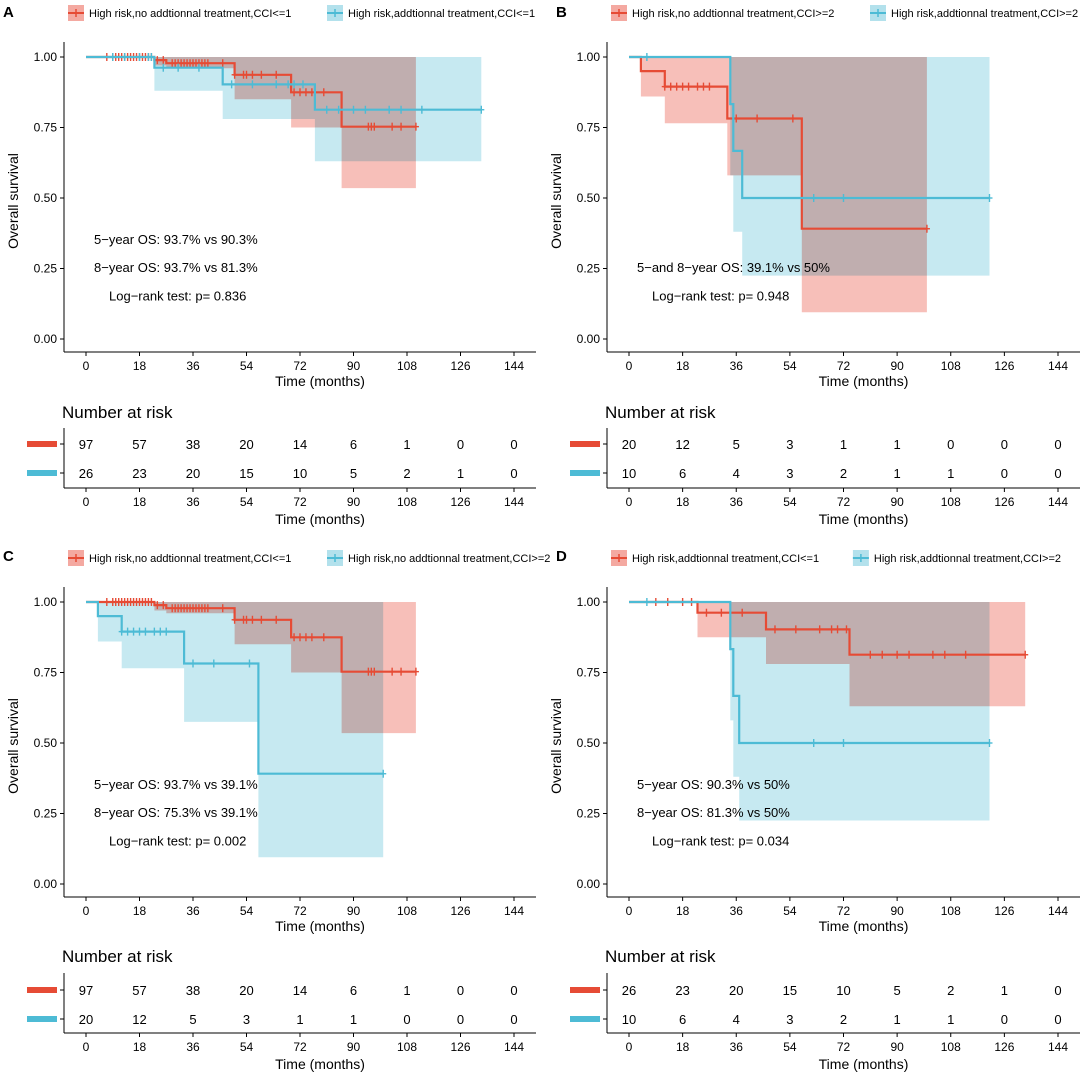 Image resolution: width=1084 pixels, height=1075 pixels. What do you see at coordinates (176, 812) in the screenshot?
I see `annotation-1: 8−year OS: 75.3% vs 39.1%` at bounding box center [176, 812].